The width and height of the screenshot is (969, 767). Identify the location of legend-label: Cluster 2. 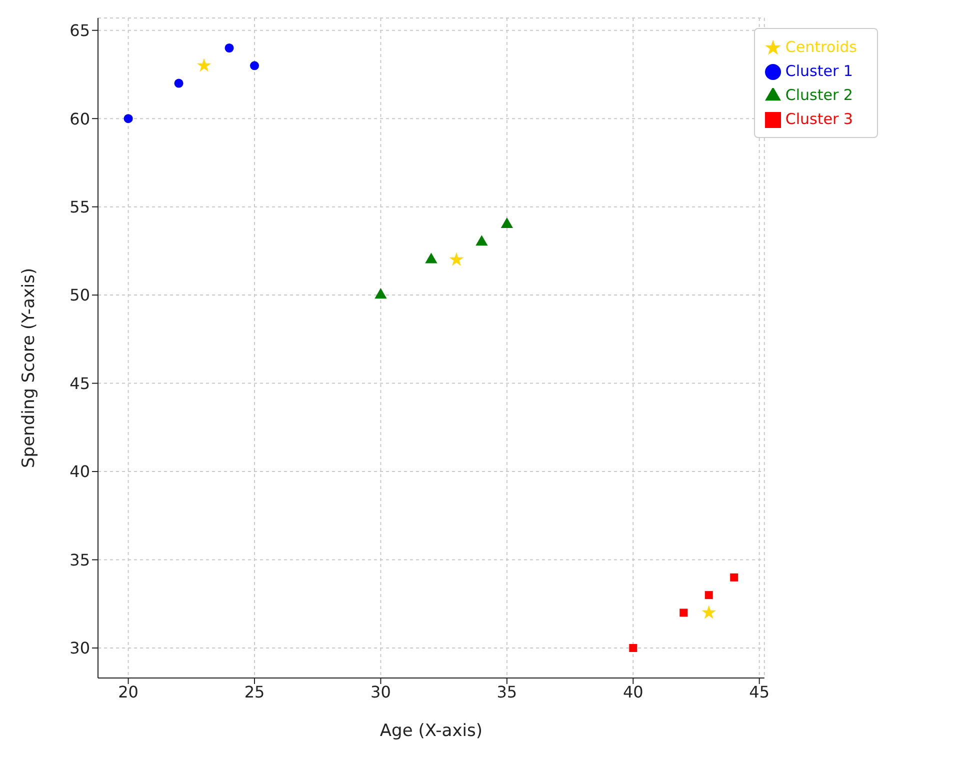
(819, 95).